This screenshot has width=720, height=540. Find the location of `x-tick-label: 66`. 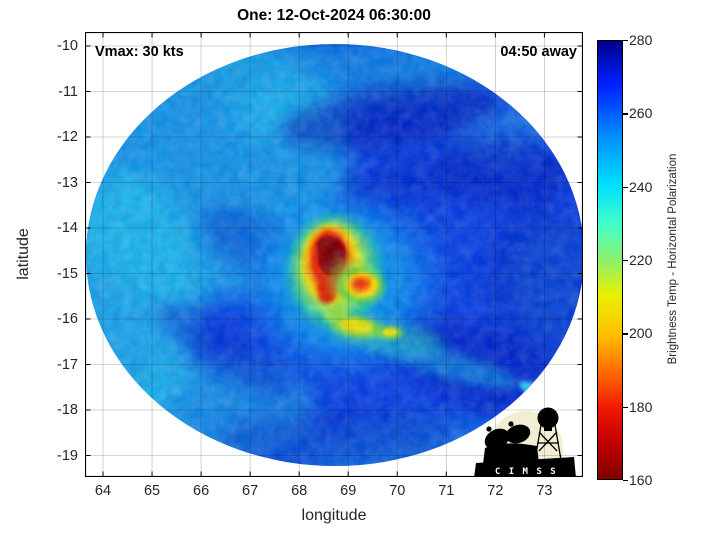

x-tick-label: 66 is located at coordinates (201, 491).